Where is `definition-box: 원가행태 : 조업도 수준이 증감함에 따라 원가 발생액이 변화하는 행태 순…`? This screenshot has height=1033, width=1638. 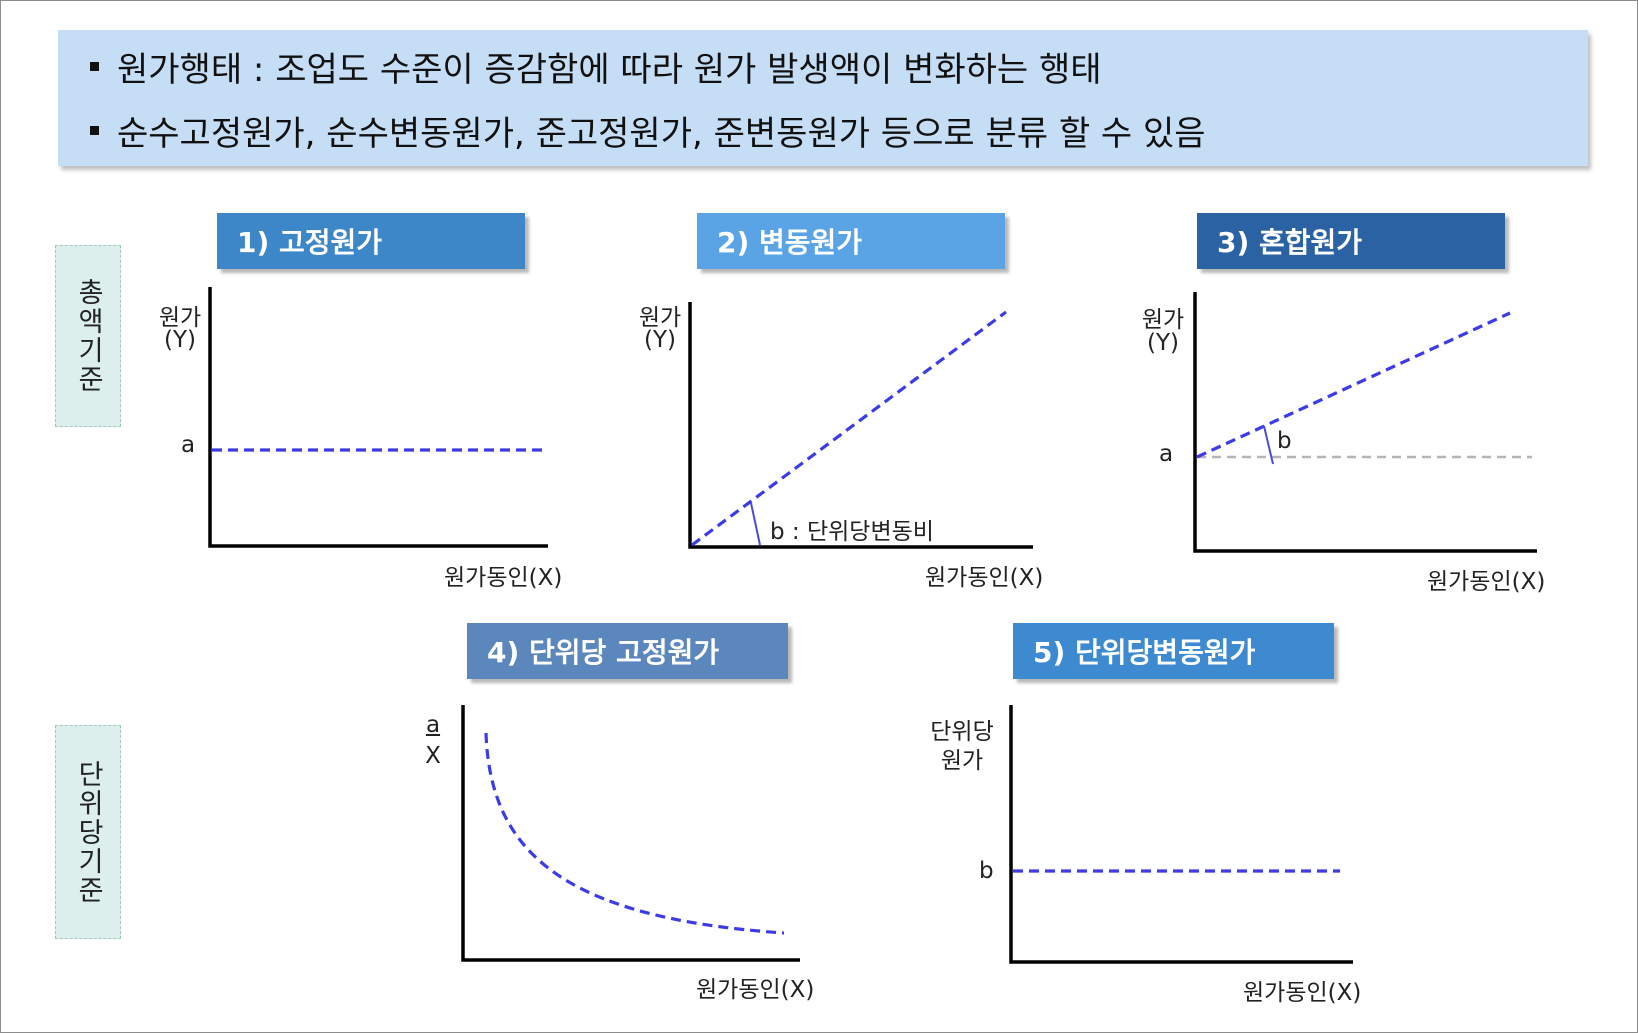
definition-box: 원가행태 : 조업도 수준이 증감함에 따라 원가 발생액이 변화하는 행태 순… is located at coordinates (823, 98).